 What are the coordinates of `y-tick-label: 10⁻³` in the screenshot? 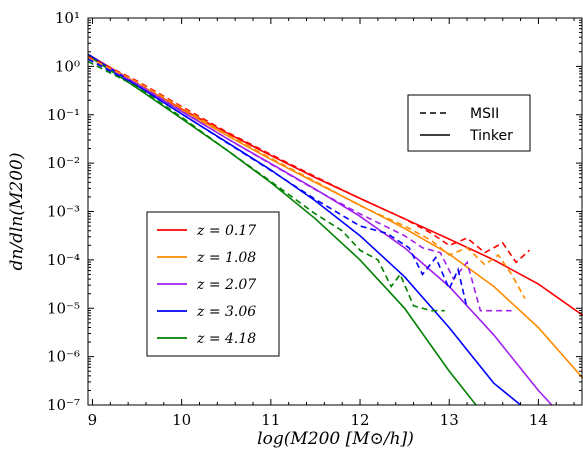 It's located at (63, 212).